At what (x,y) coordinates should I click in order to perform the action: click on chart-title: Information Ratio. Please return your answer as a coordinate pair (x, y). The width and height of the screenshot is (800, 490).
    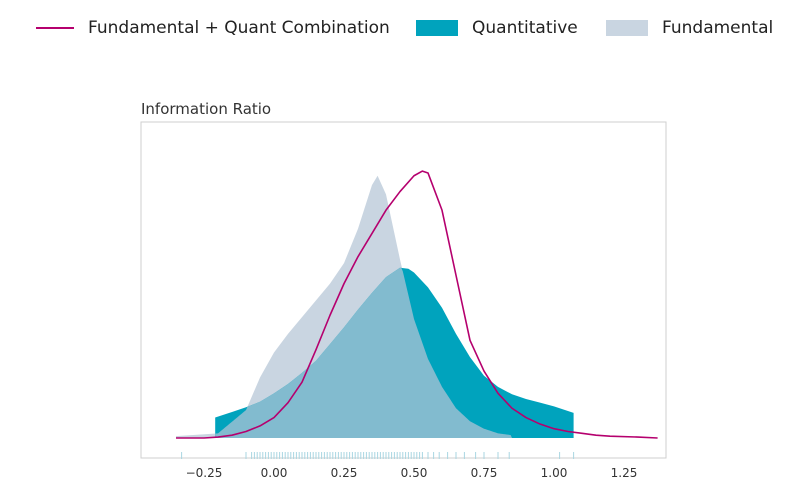
    Looking at the image, I should click on (206, 109).